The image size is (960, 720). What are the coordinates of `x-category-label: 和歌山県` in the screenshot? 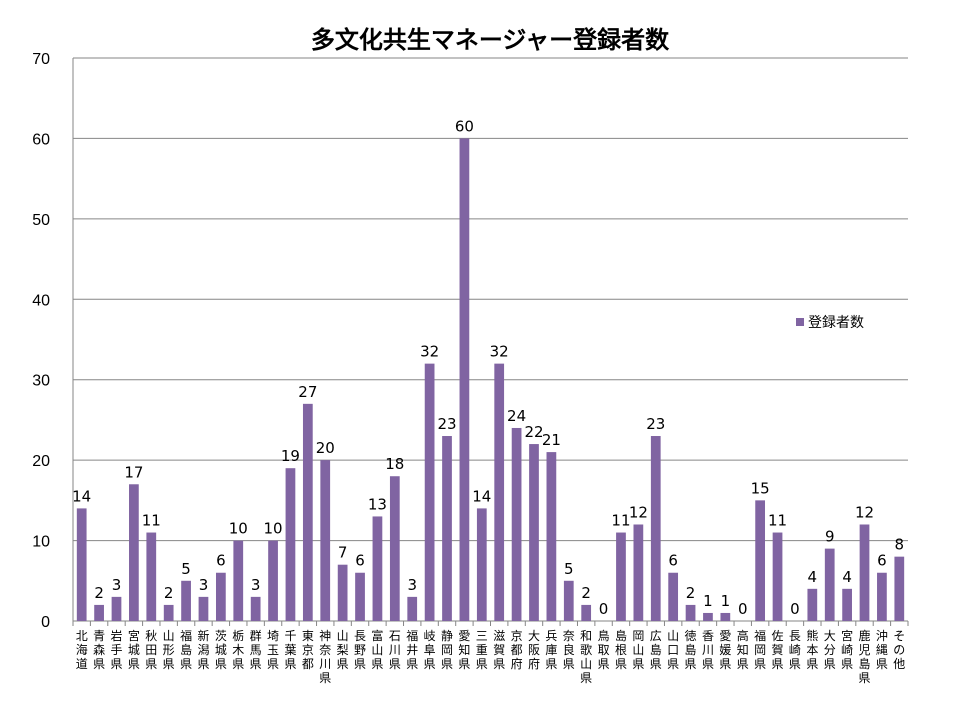 It's located at (586, 657).